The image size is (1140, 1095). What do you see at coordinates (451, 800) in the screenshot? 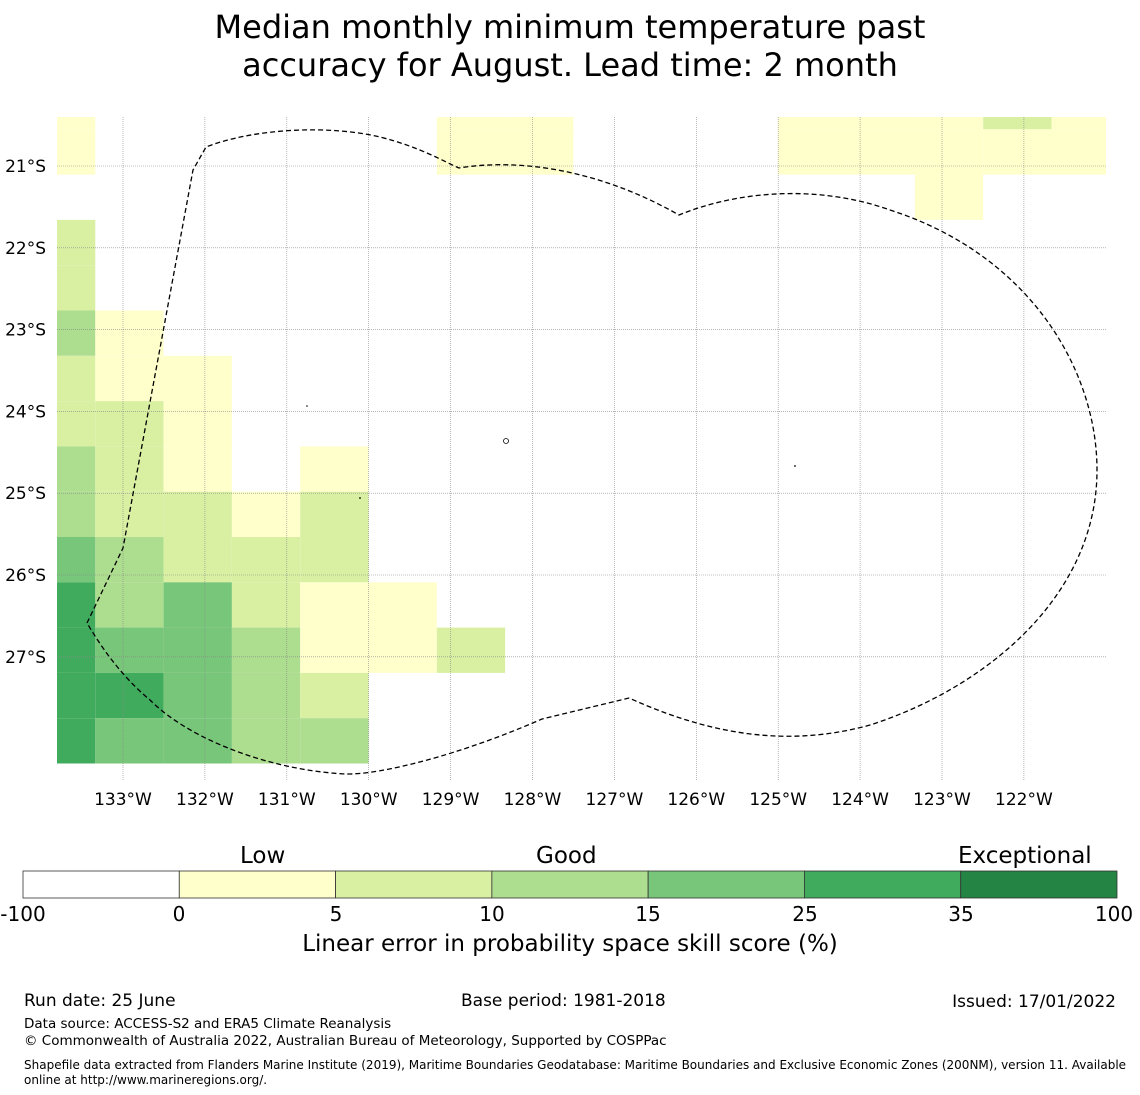
I see `longitude-label: 129°W` at bounding box center [451, 800].